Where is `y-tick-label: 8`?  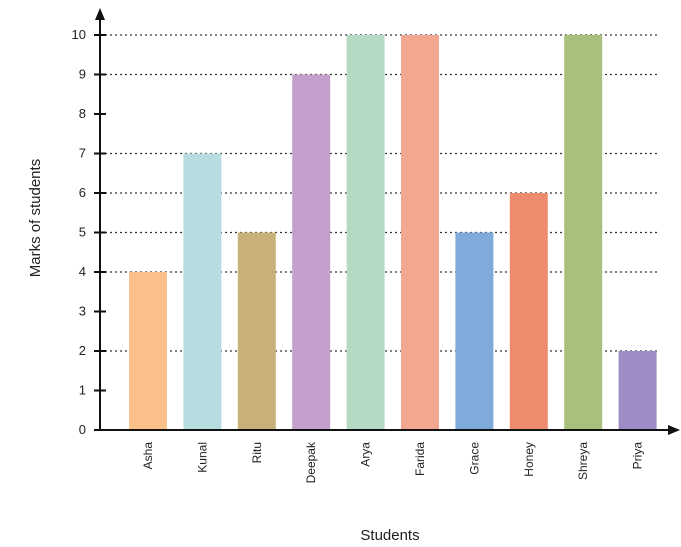
y-tick-label: 8 is located at coordinates (82, 113).